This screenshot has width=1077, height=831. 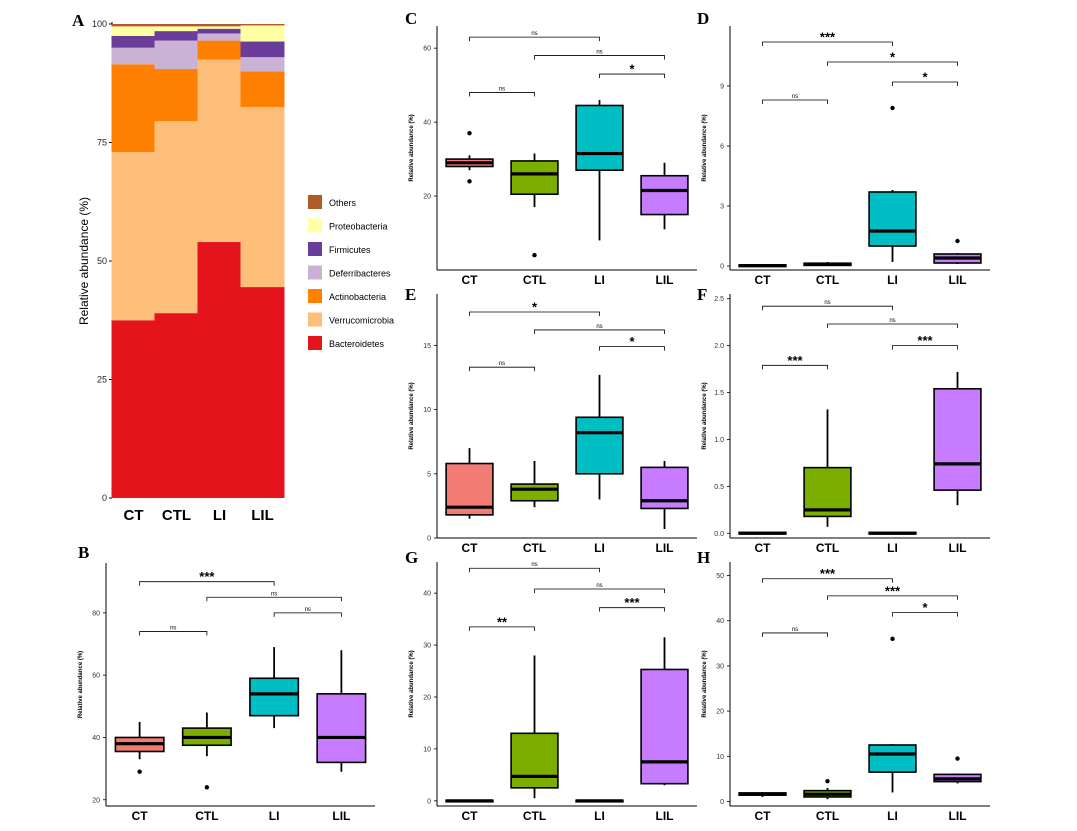 I want to click on y-tick-label: 10, so click(x=427, y=410).